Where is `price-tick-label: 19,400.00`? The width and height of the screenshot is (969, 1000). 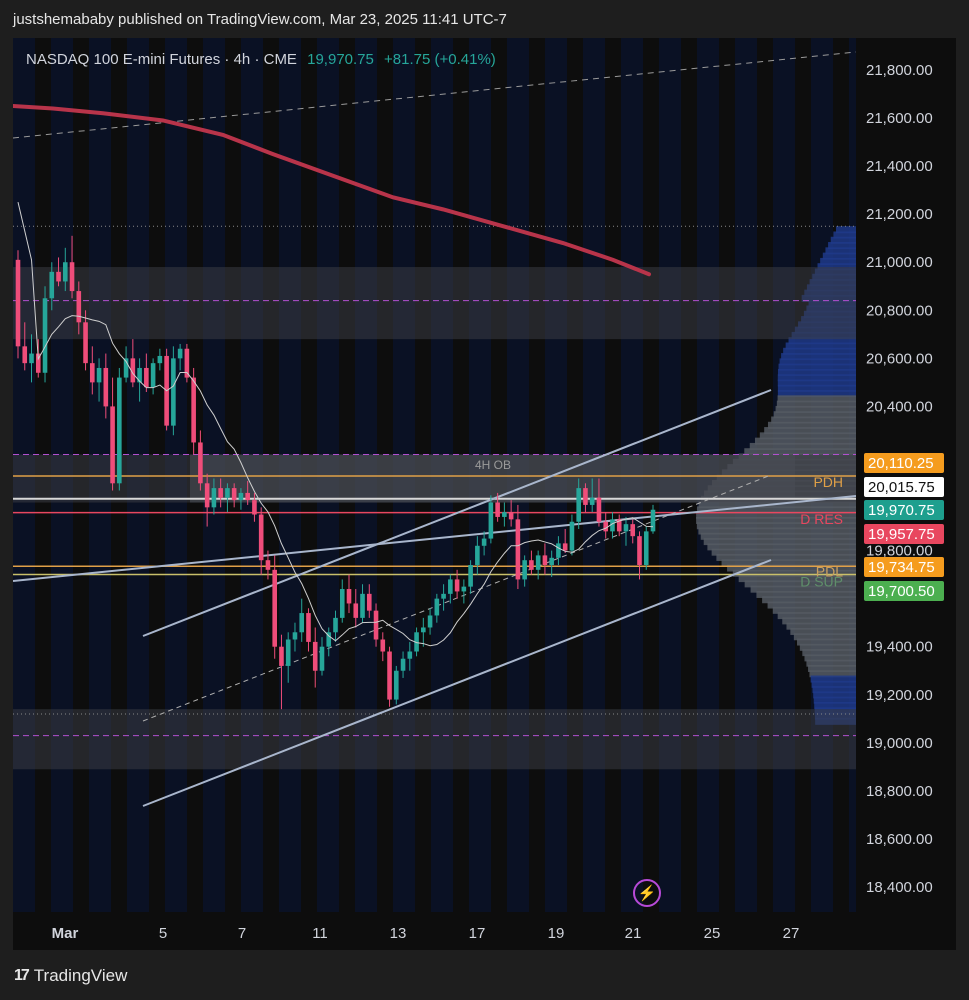 price-tick-label: 19,400.00 is located at coordinates (899, 647).